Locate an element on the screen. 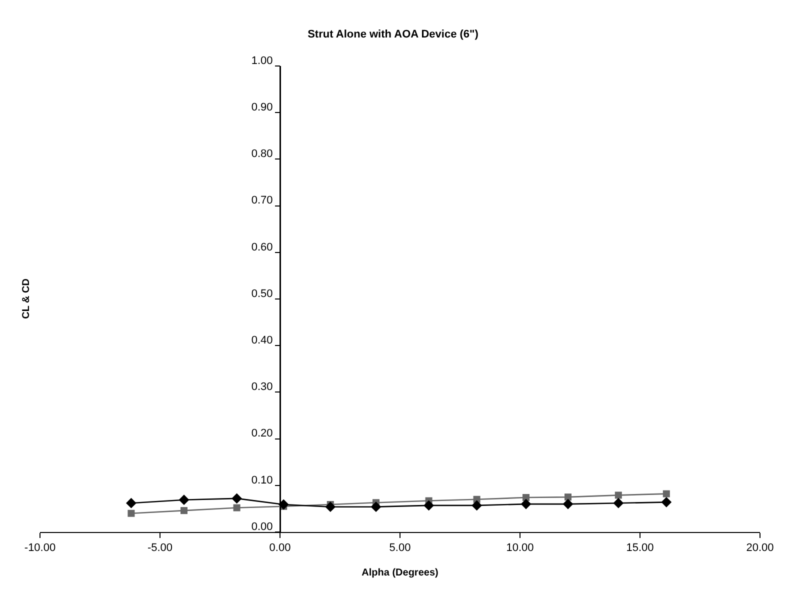 The width and height of the screenshot is (786, 592). x-axis-title: Alpha (Degrees) is located at coordinates (400, 573).